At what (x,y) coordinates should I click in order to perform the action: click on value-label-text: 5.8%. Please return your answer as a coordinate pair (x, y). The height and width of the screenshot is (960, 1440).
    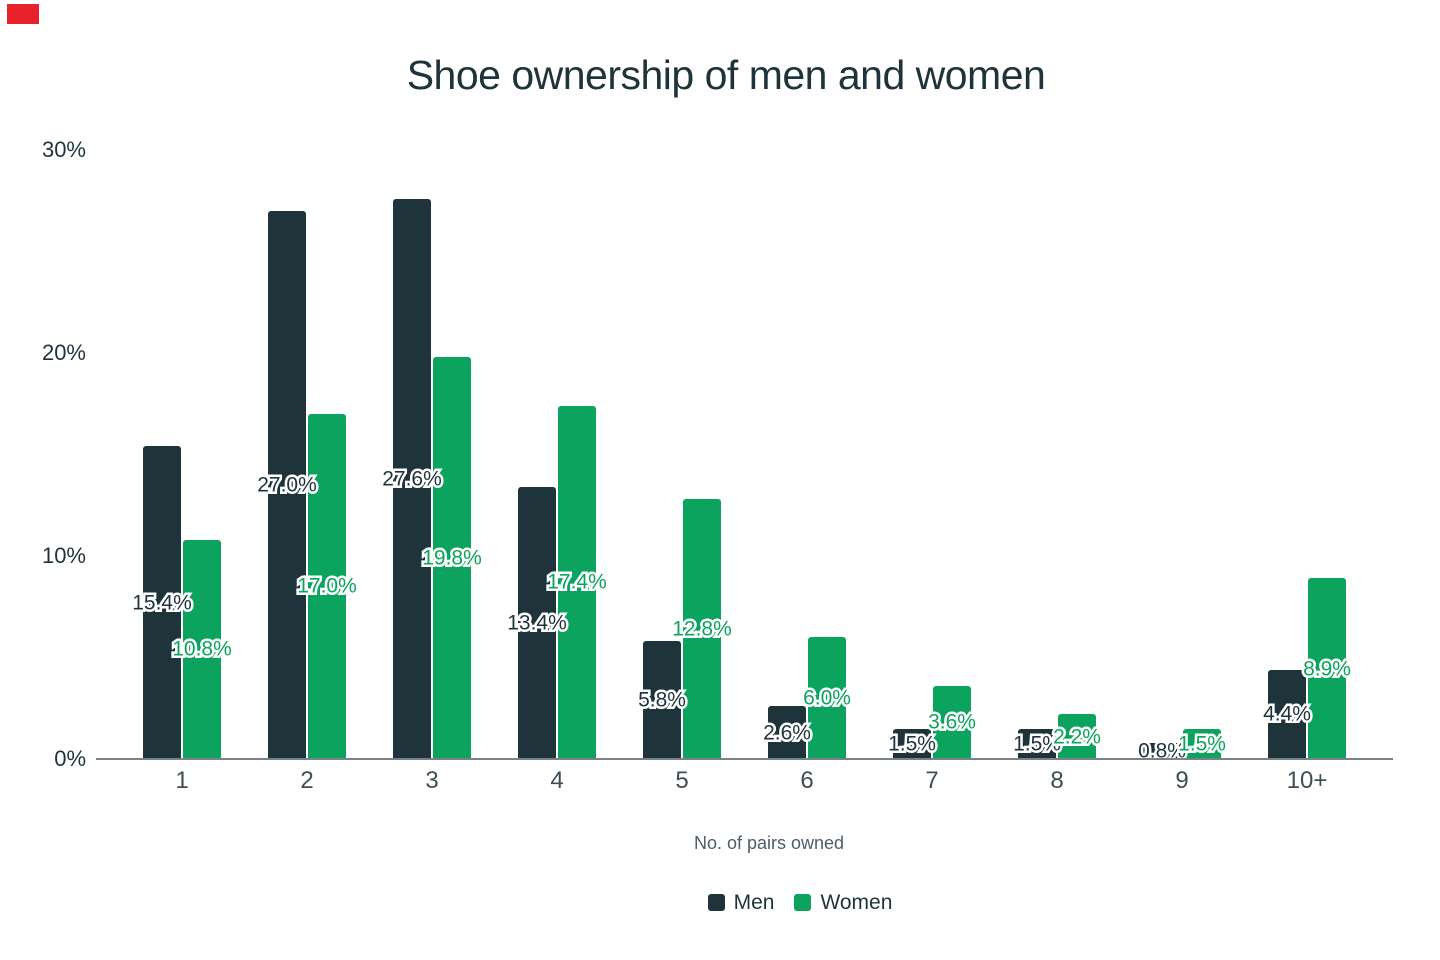
    Looking at the image, I should click on (662, 700).